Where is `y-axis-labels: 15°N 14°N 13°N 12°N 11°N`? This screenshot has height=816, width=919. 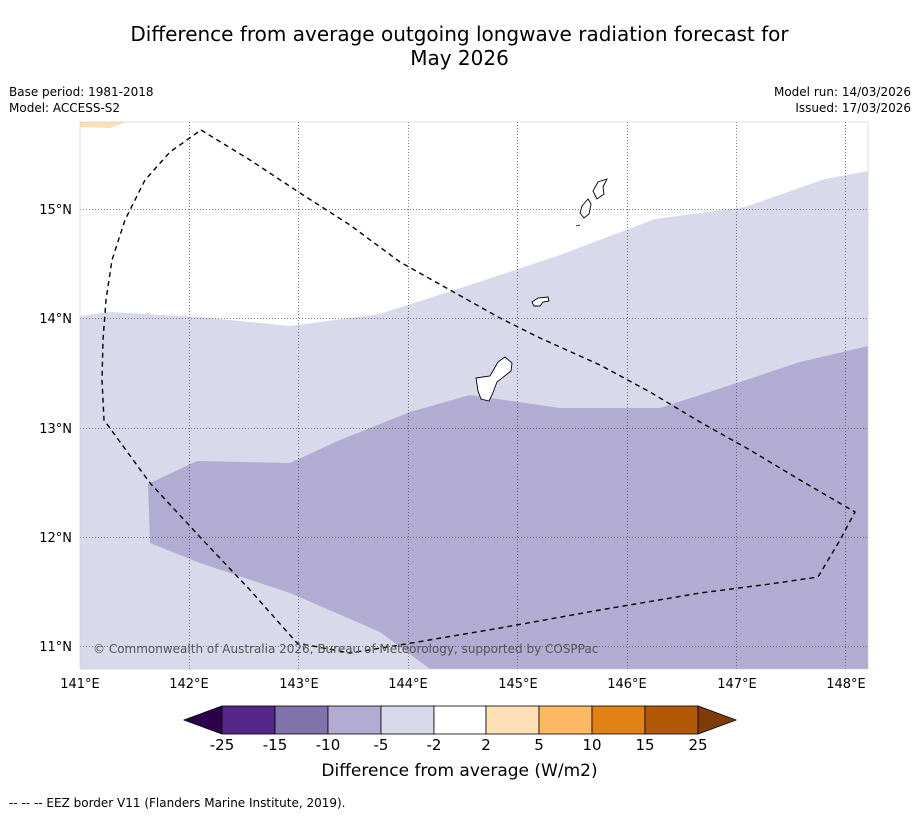 y-axis-labels: 15°N 14°N 13°N 12°N 11°N is located at coordinates (55, 429).